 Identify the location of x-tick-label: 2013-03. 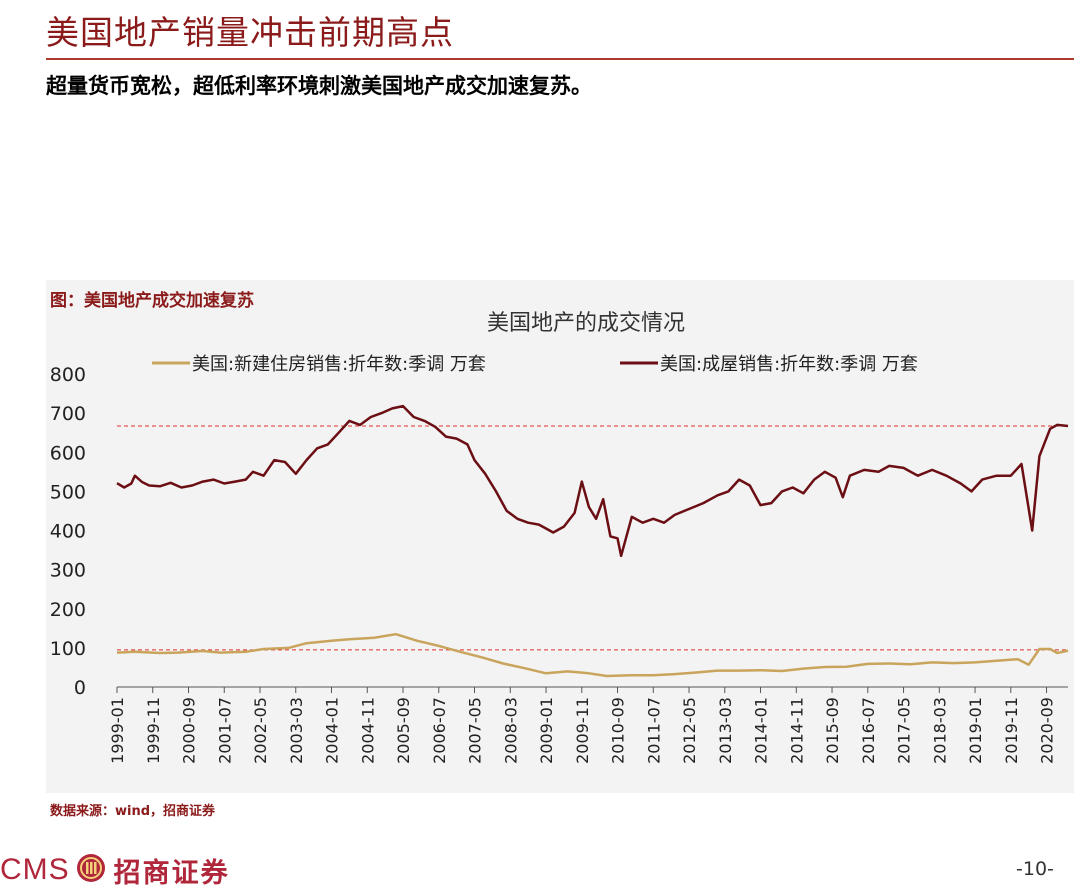
(725, 730).